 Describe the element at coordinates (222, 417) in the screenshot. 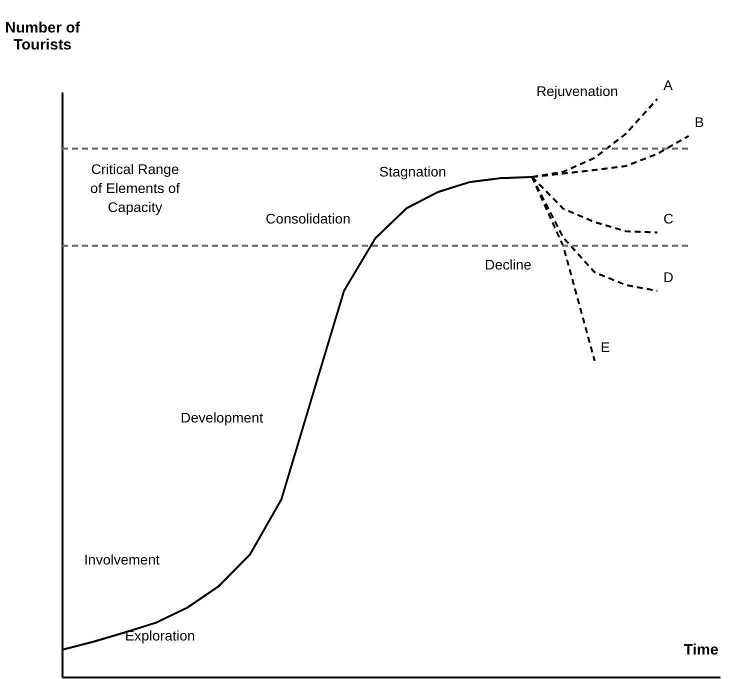

I see `annotation: Development` at that location.